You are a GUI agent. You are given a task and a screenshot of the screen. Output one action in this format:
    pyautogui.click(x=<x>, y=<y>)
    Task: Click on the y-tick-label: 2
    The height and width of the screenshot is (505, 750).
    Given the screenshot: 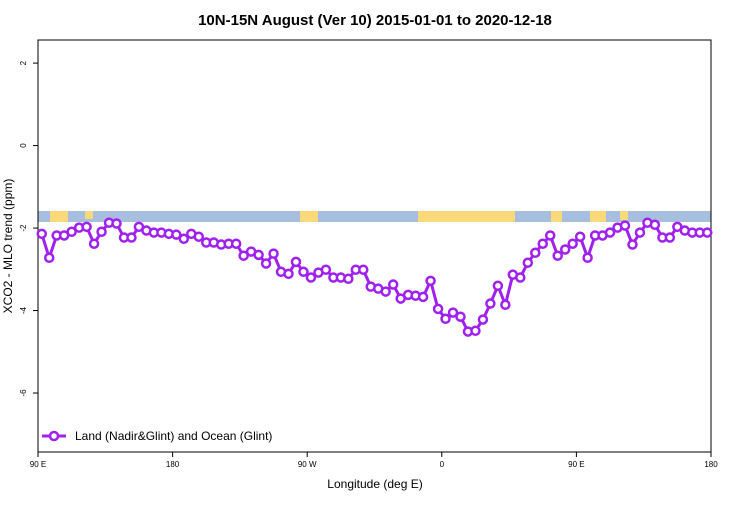 What is the action you would take?
    pyautogui.click(x=23, y=62)
    